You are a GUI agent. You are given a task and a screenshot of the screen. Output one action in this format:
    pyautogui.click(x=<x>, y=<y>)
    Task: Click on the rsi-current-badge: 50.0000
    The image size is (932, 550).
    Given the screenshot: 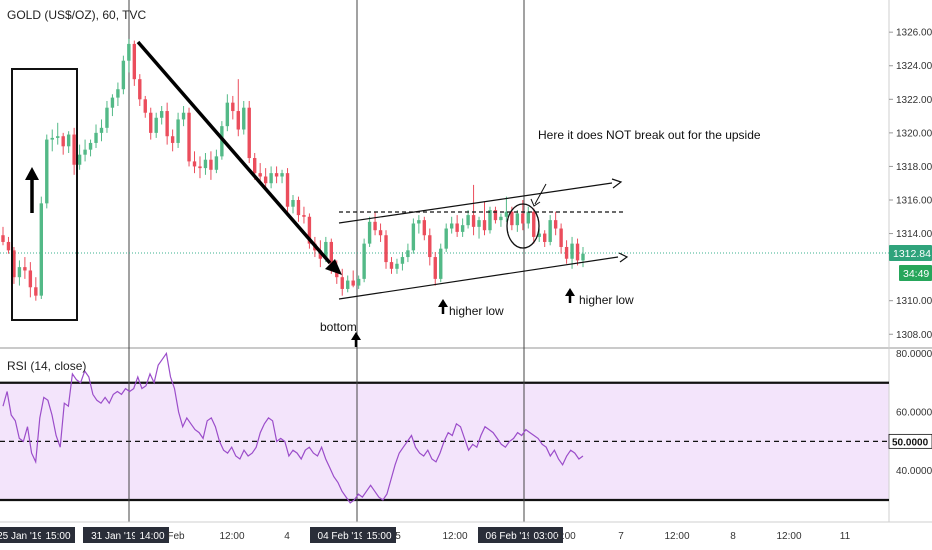 What is the action you would take?
    pyautogui.click(x=910, y=441)
    